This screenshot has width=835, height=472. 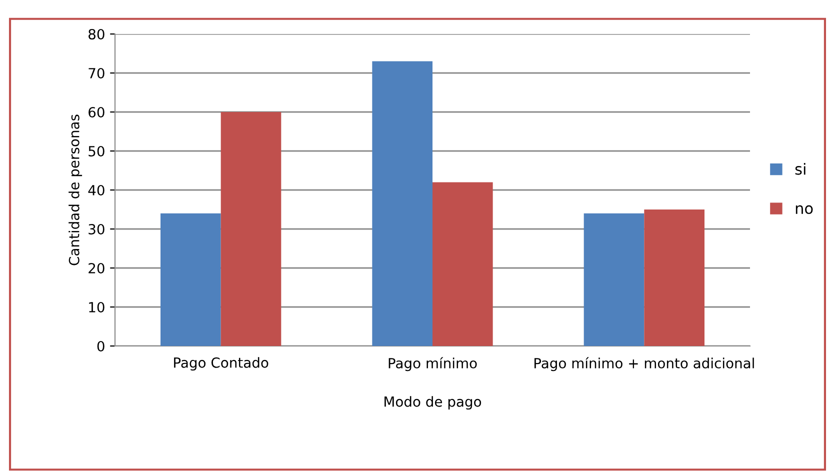 I want to click on y-tick-label: 10, so click(x=96, y=307).